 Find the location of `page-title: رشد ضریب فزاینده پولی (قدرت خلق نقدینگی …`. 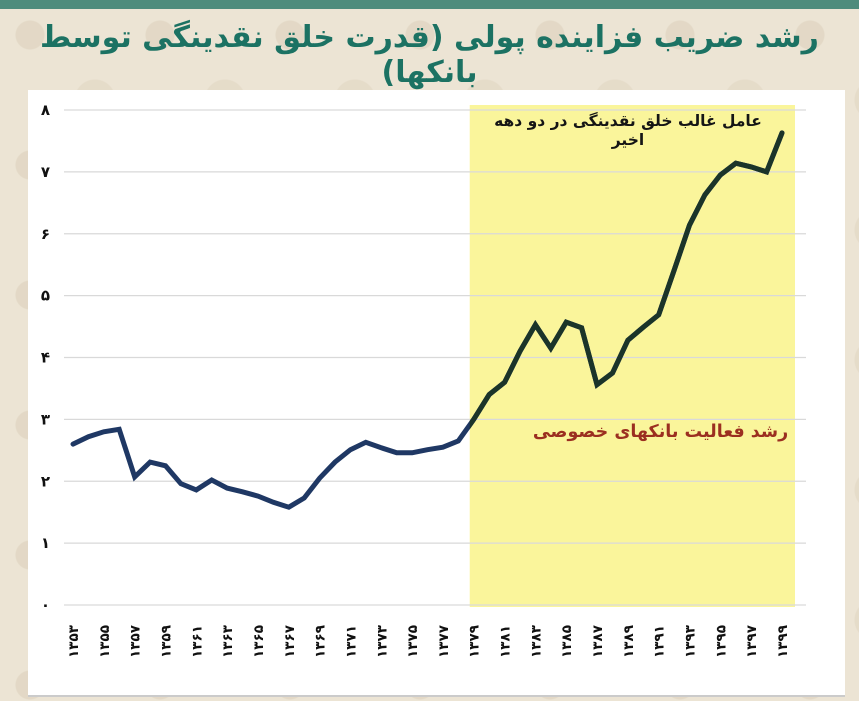

page-title: رشد ضریب فزاینده پولی (قدرت خلق نقدینگی … is located at coordinates (429, 55).